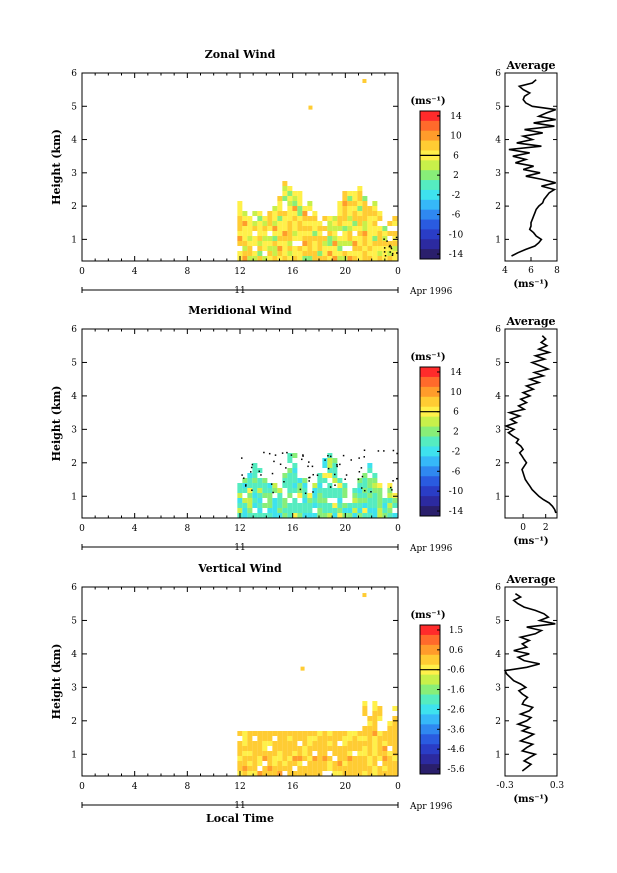 Image resolution: width=617 pixels, height=873 pixels. What do you see at coordinates (239, 787) in the screenshot?
I see `x-tick-label: 12` at bounding box center [239, 787].